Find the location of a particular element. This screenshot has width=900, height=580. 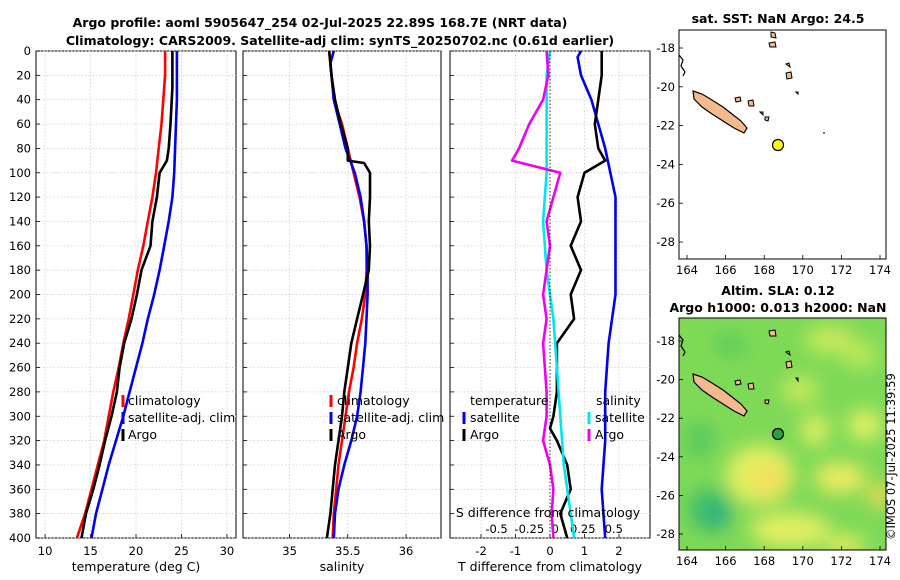

y-tick-label: 340 is located at coordinates (20, 465).